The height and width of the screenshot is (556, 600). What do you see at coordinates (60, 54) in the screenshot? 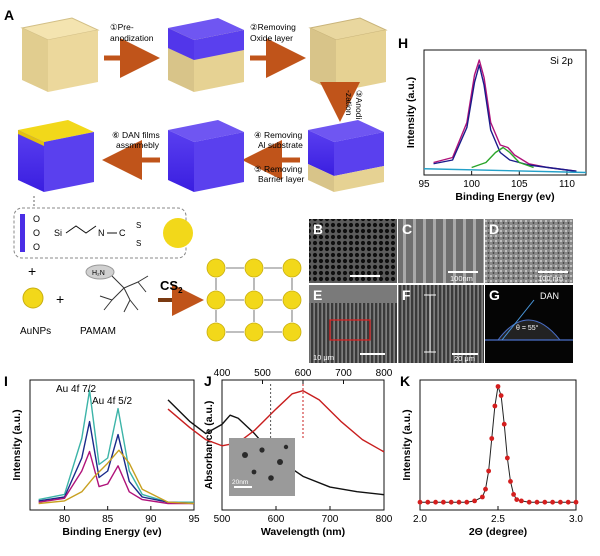
I see `al-block-raw` at bounding box center [60, 54].